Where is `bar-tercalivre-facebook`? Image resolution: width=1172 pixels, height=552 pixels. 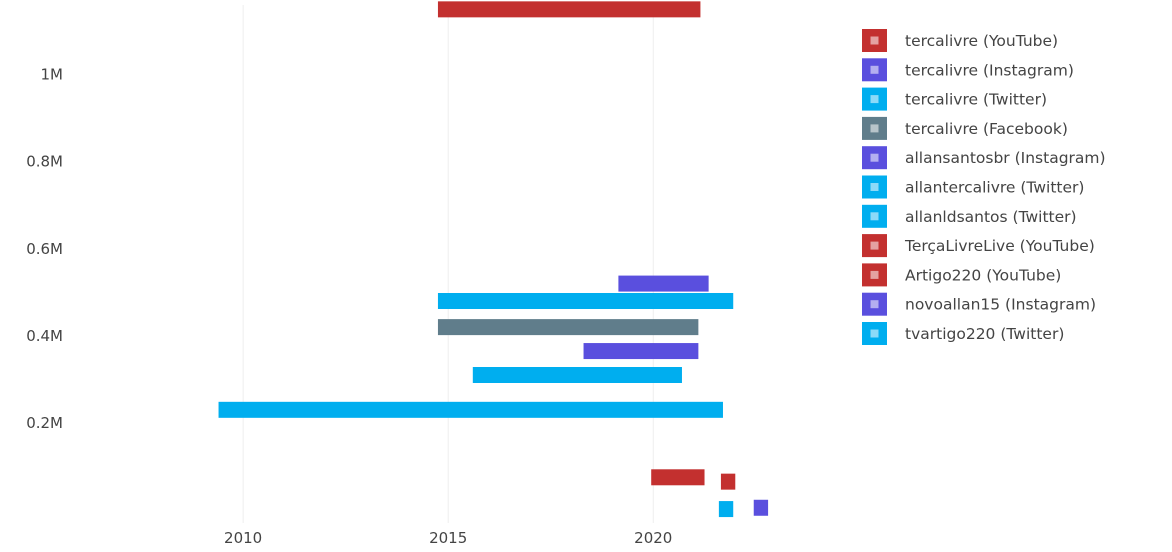 bar-tercalivre-facebook is located at coordinates (568, 327).